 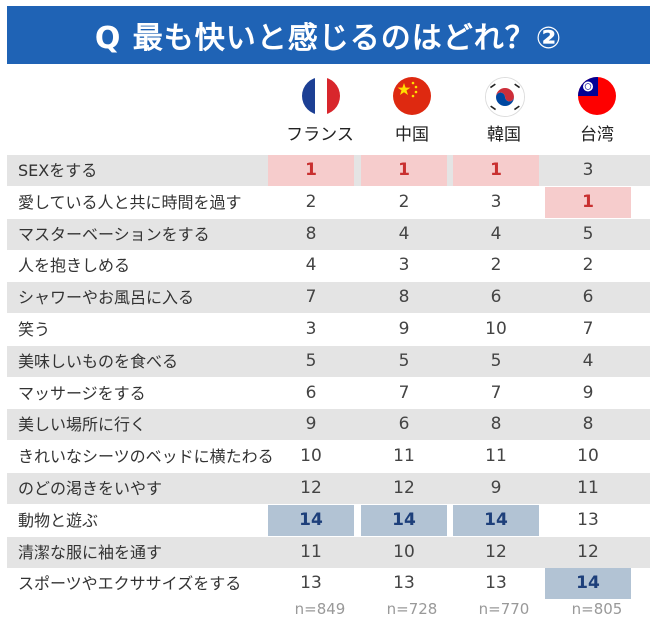 What do you see at coordinates (82, 393) in the screenshot?
I see `row-label: マッサージをする` at bounding box center [82, 393].